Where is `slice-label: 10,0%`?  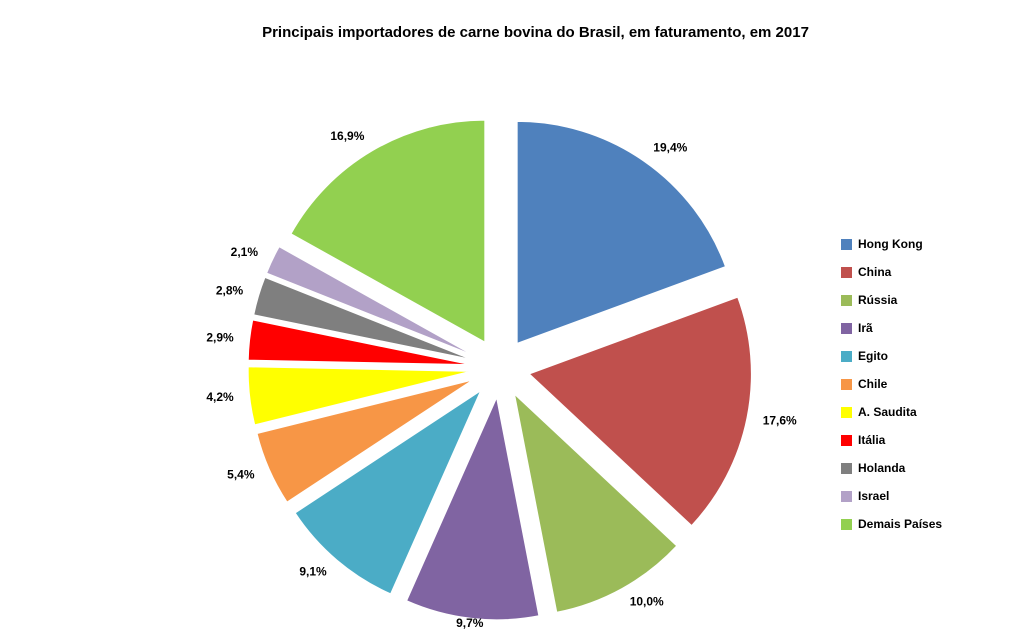
slice-label: 10,0% is located at coordinates (647, 602).